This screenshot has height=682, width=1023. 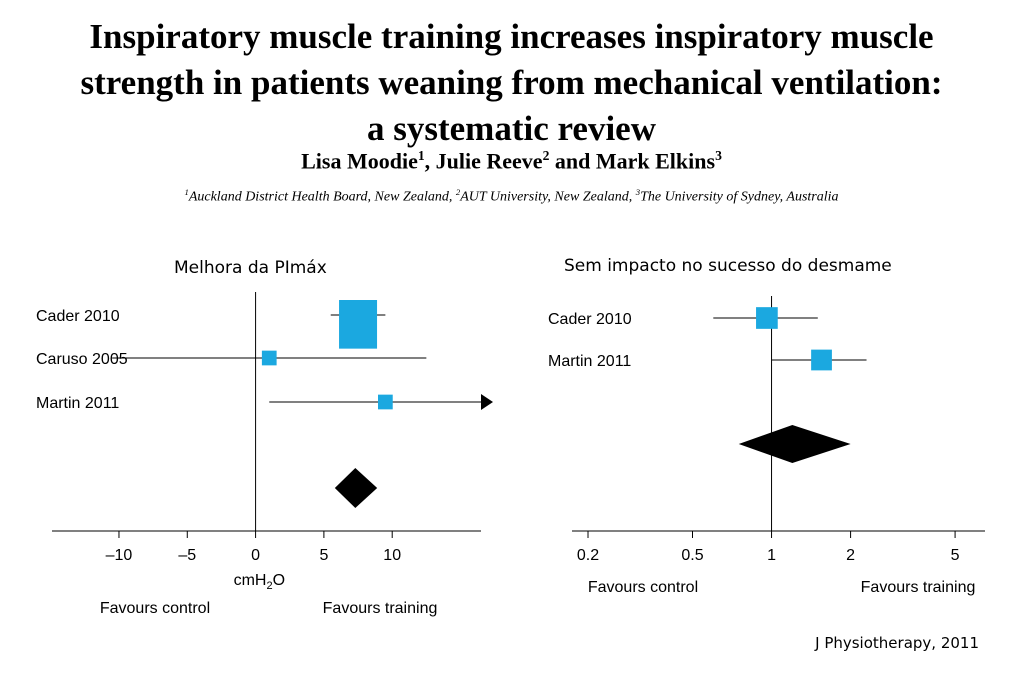 What do you see at coordinates (739, 197) in the screenshot?
I see `affiliation: The University of Sydney, Australia` at bounding box center [739, 197].